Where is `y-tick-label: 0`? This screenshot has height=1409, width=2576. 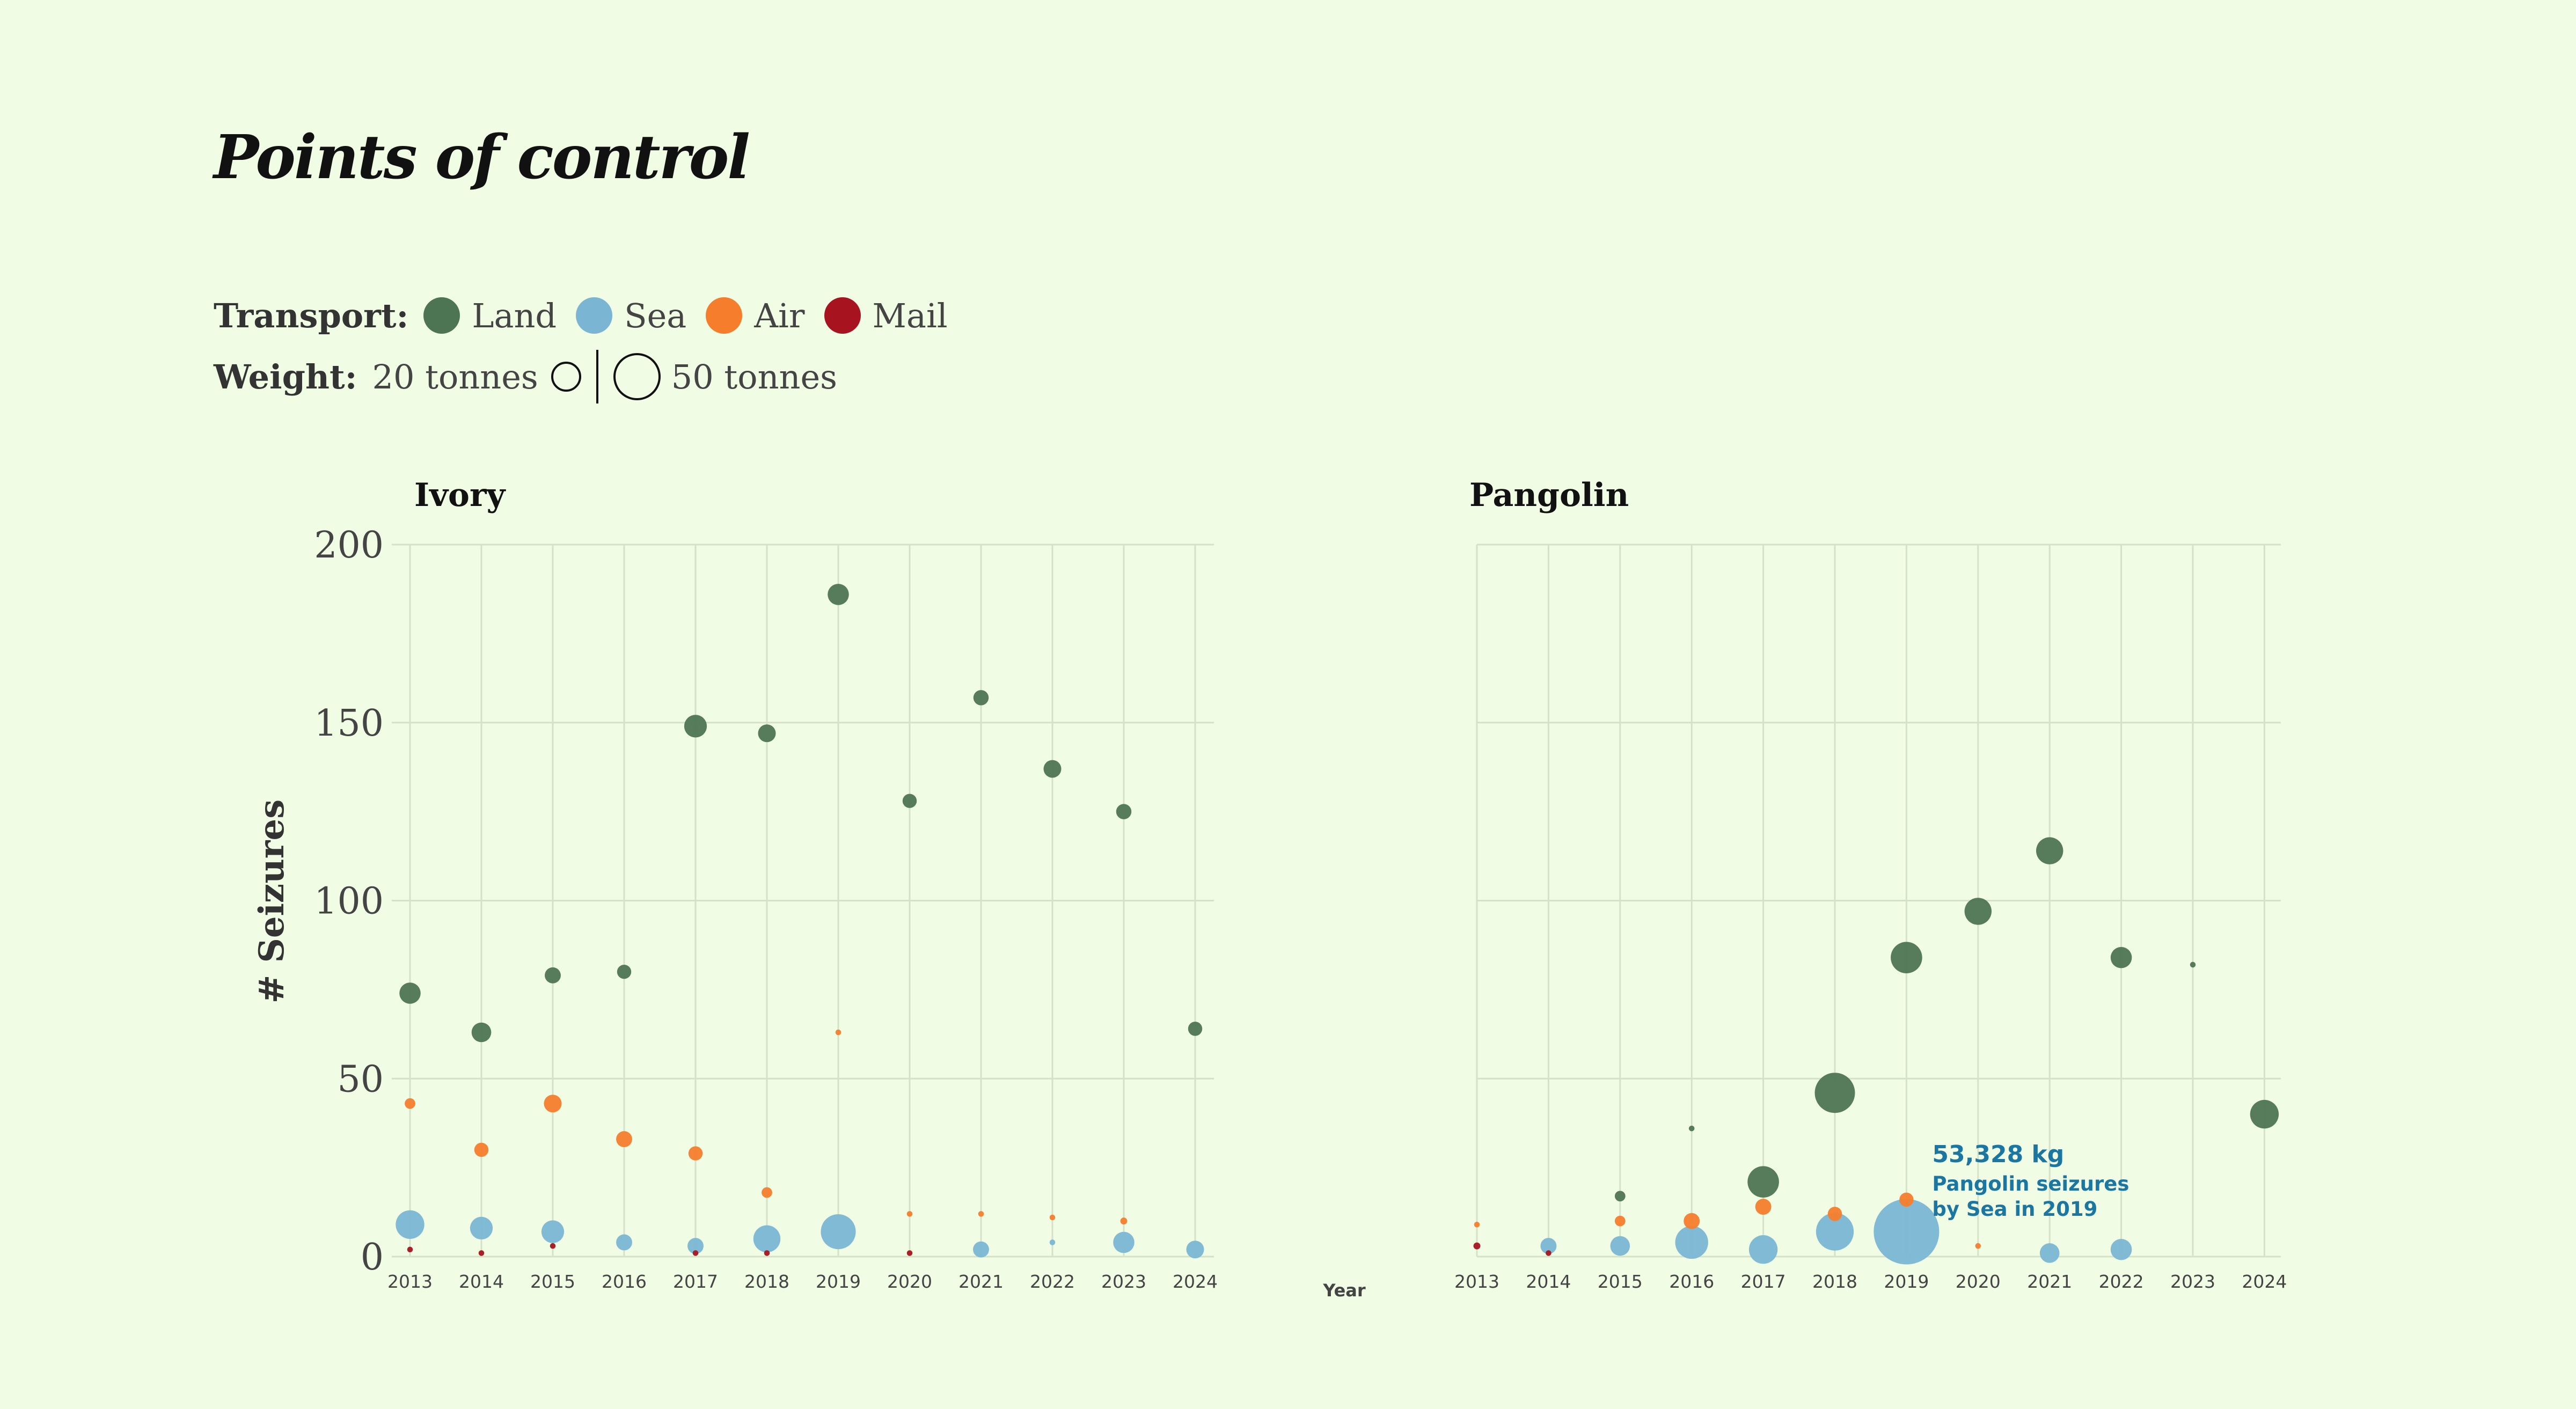 y-tick-label: 0 is located at coordinates (372, 1257).